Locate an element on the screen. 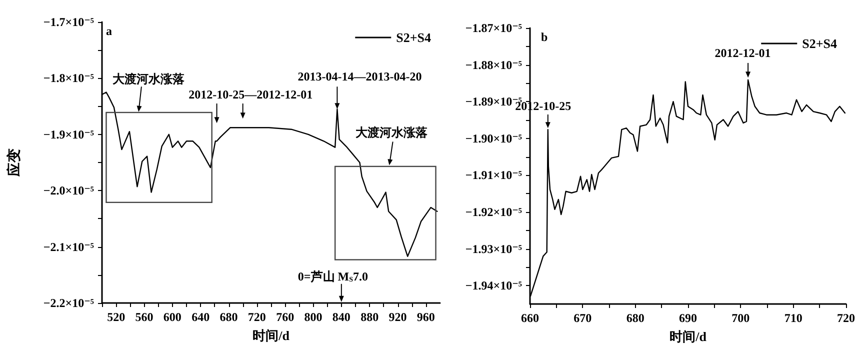 This screenshot has height=348, width=867. x-tick-label: 710 is located at coordinates (793, 318).